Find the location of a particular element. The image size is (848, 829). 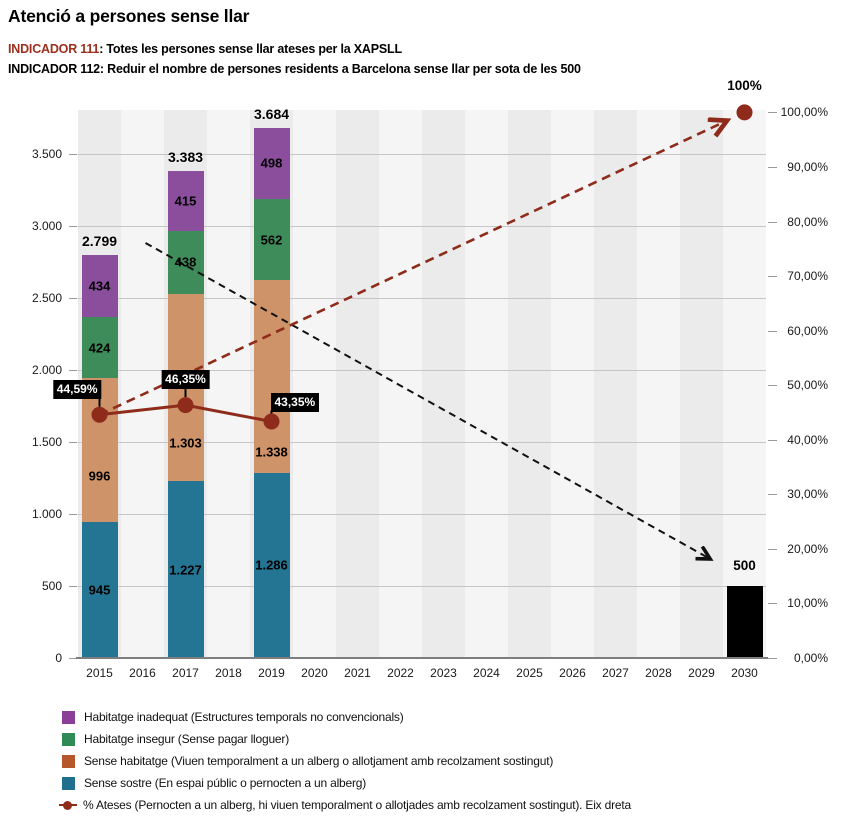

x-axis-year-label: 2016 is located at coordinates (142, 673).